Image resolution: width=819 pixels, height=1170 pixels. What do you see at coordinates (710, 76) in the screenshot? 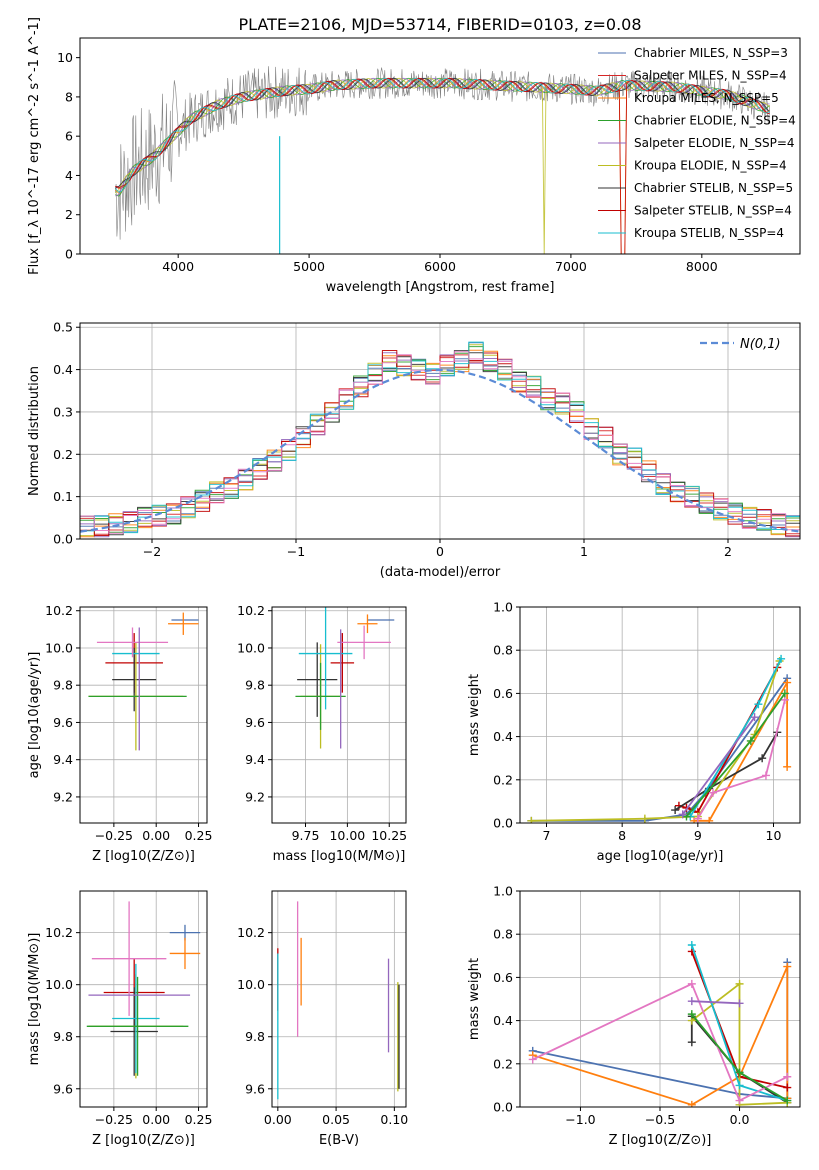
I see `legend-label: Salpeter MILES, N_SSP=4` at bounding box center [710, 76].